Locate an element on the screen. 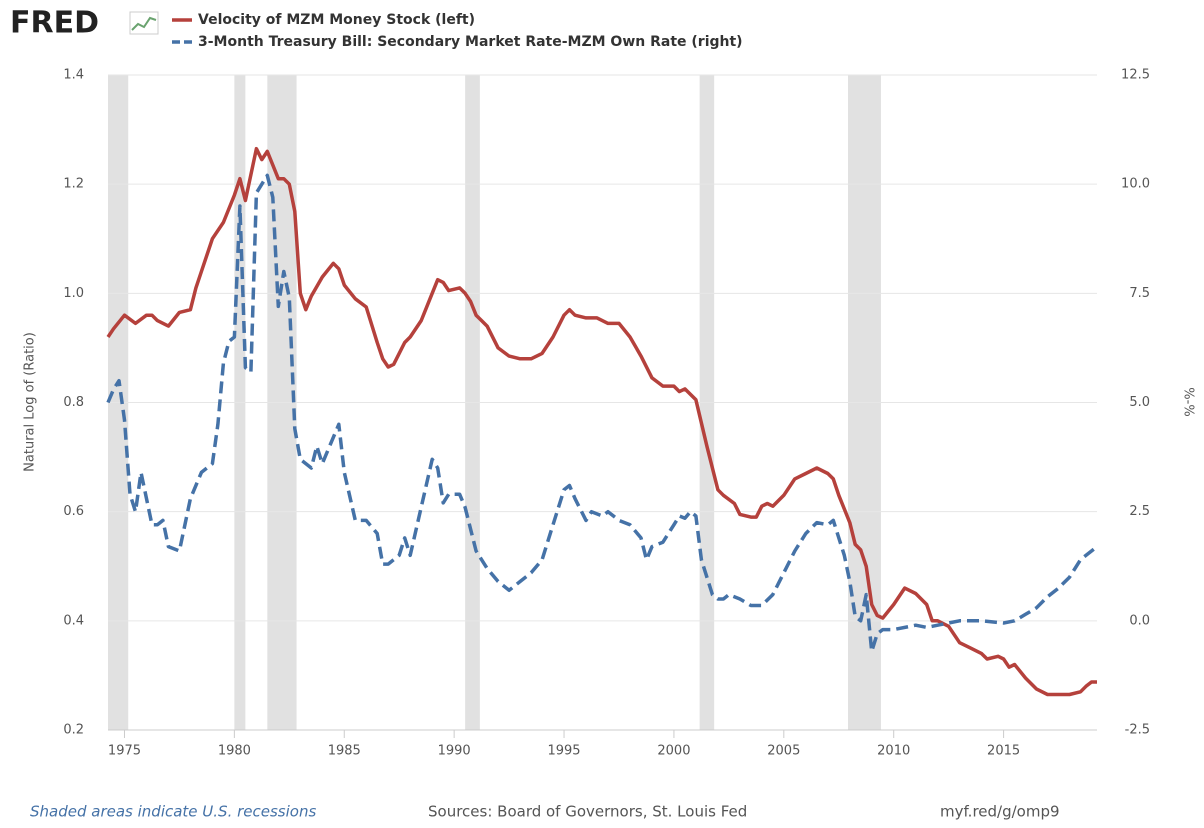 This screenshot has width=1204, height=828. x-tick-label: 2000 is located at coordinates (673, 751).